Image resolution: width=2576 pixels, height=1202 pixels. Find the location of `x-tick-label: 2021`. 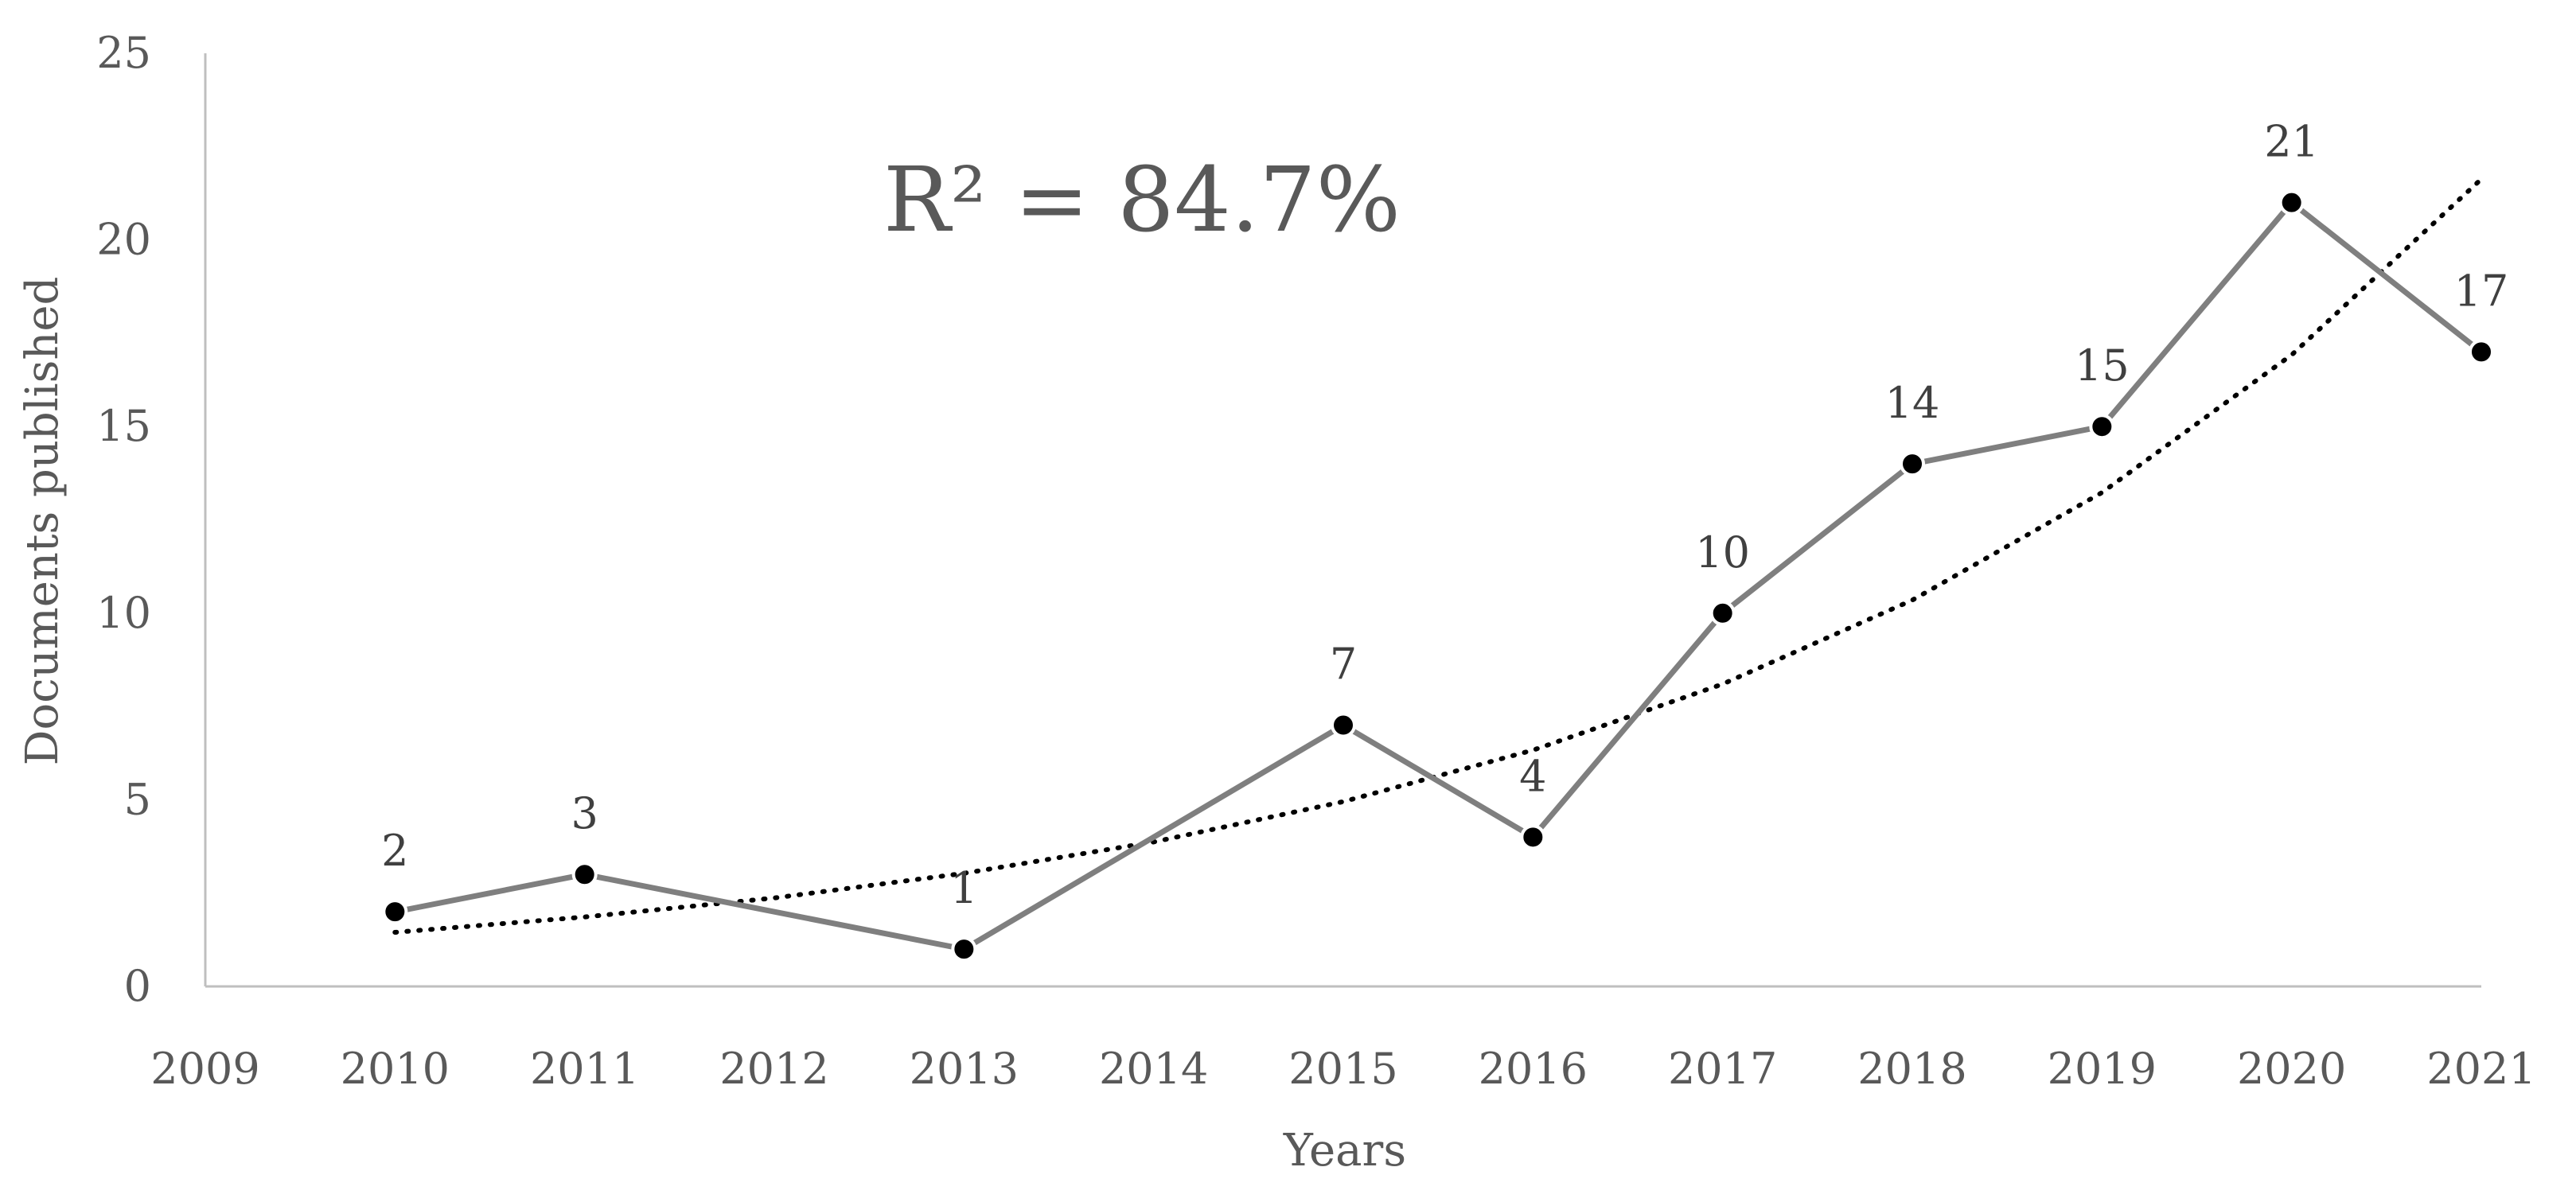

x-tick-label: 2021 is located at coordinates (2480, 1069).